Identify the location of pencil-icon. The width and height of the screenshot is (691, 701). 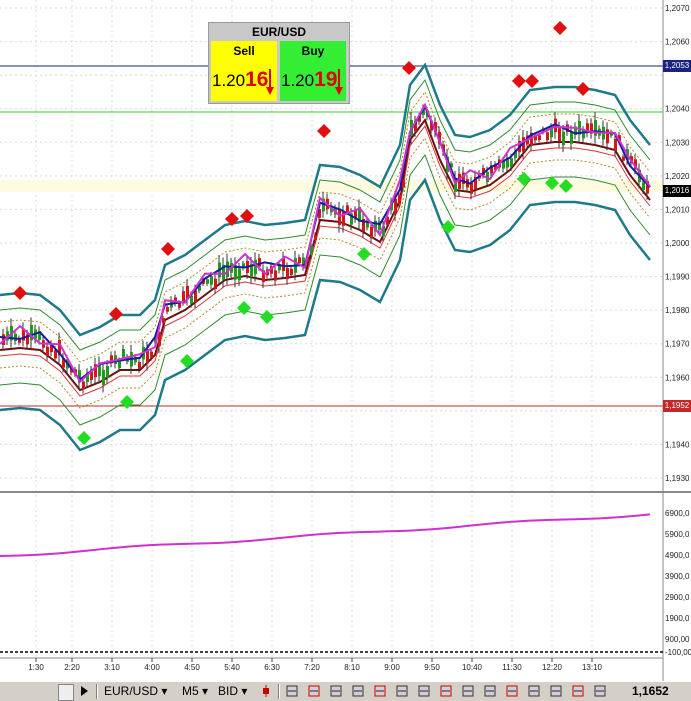
(468, 691).